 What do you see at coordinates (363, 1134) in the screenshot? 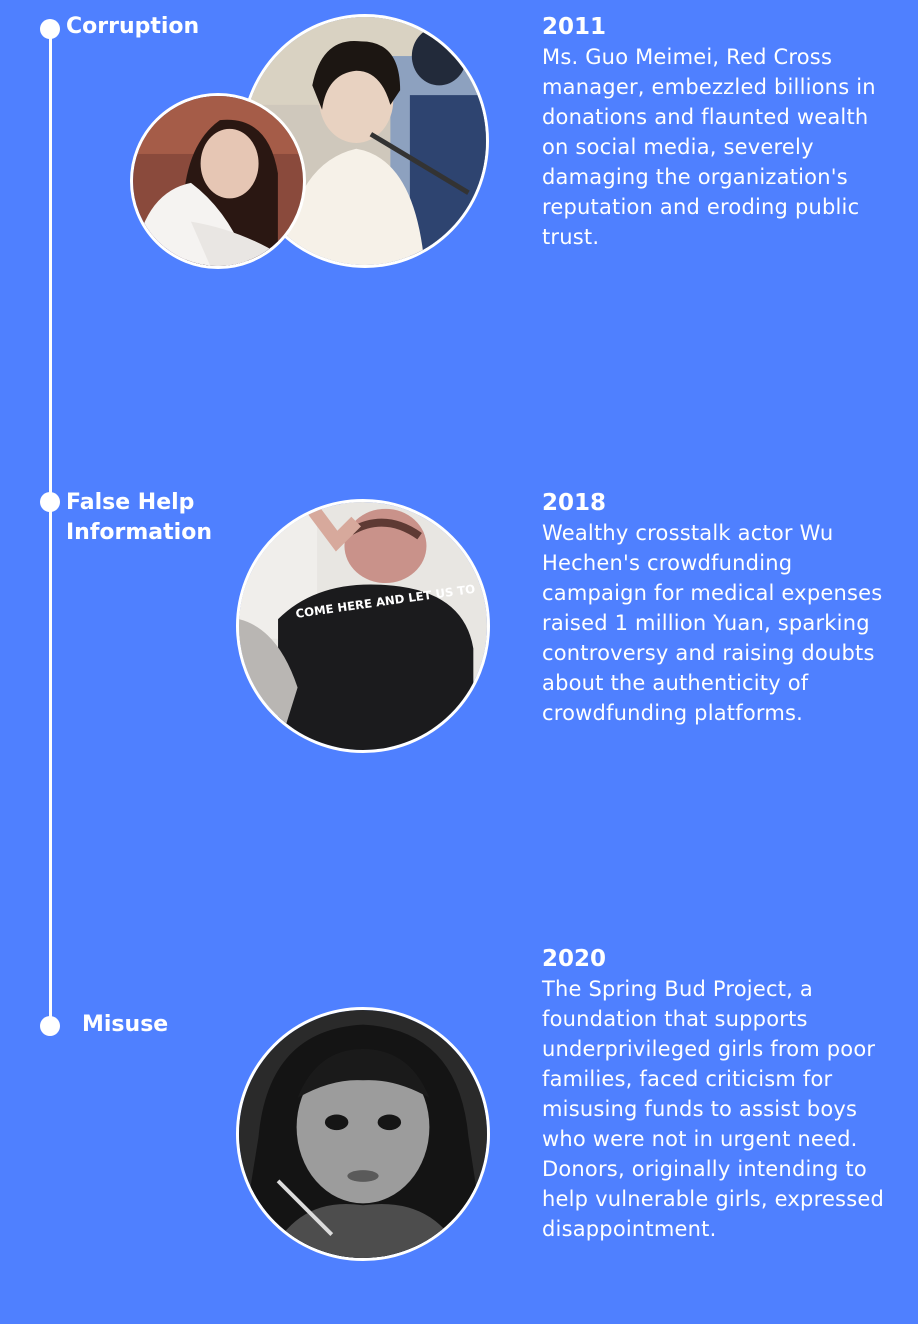
I see `photo-girl-bw` at bounding box center [363, 1134].